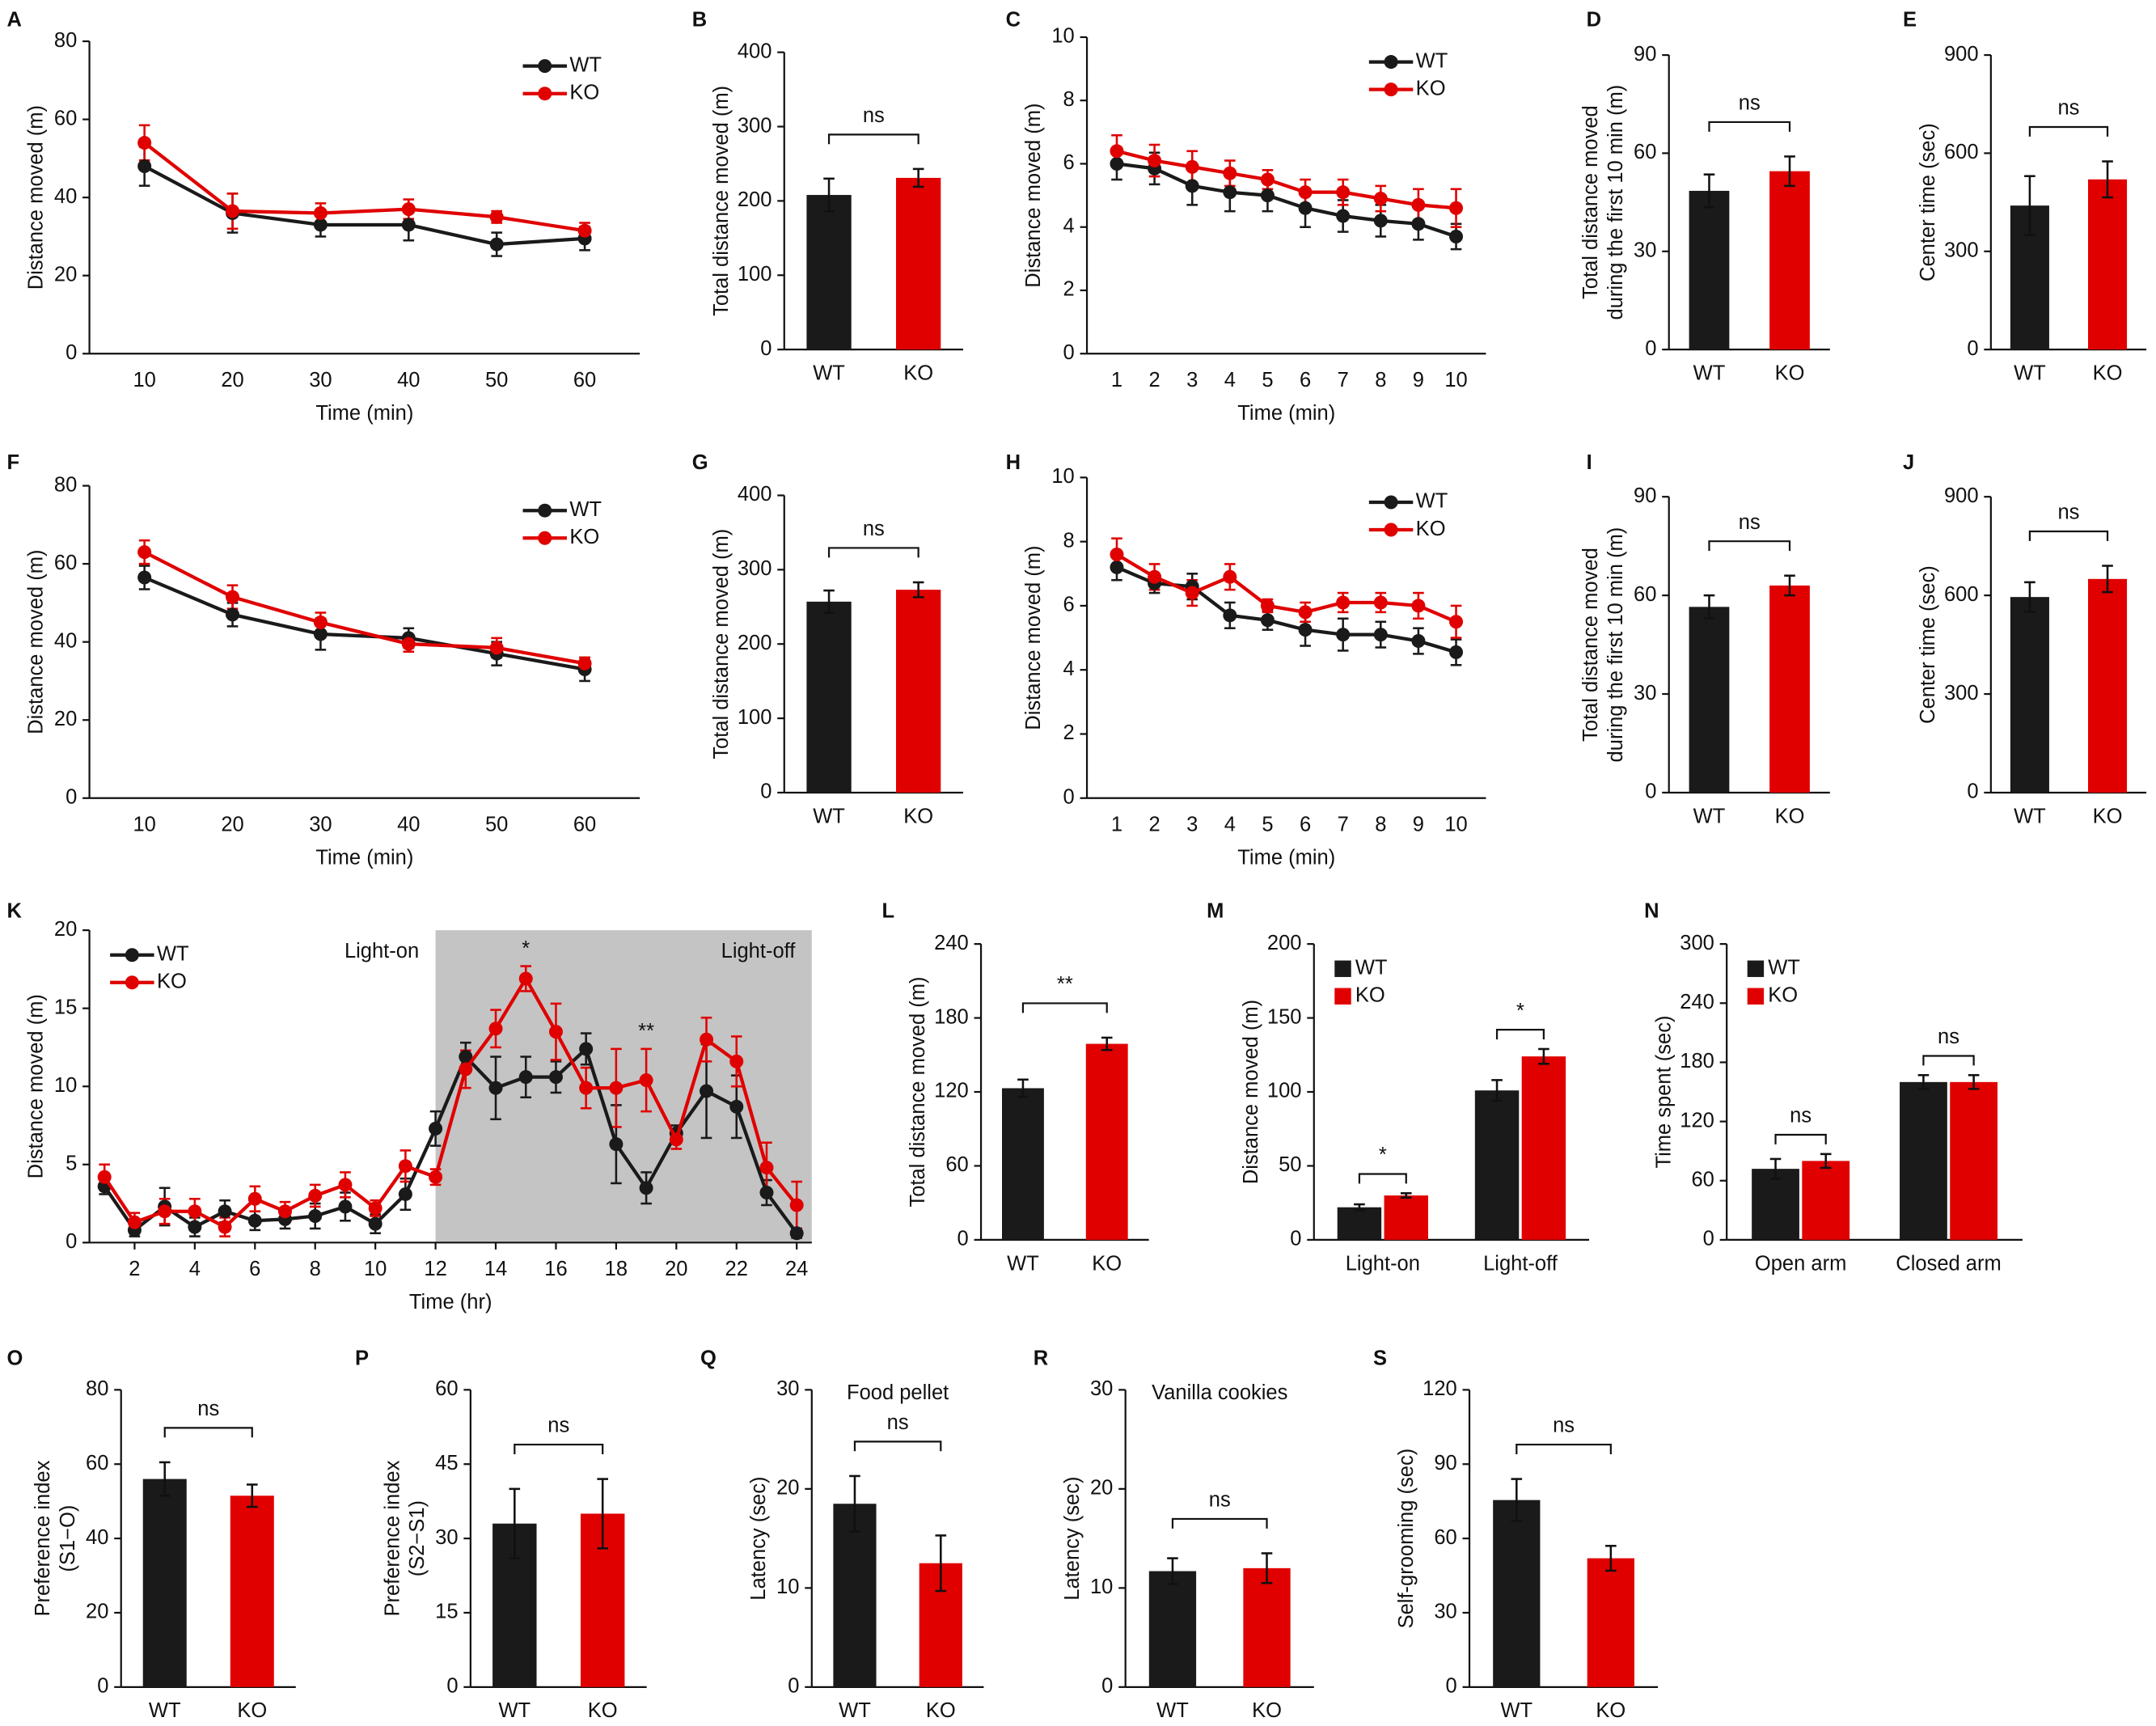  I want to click on x-tick-label: 1, so click(1116, 380).